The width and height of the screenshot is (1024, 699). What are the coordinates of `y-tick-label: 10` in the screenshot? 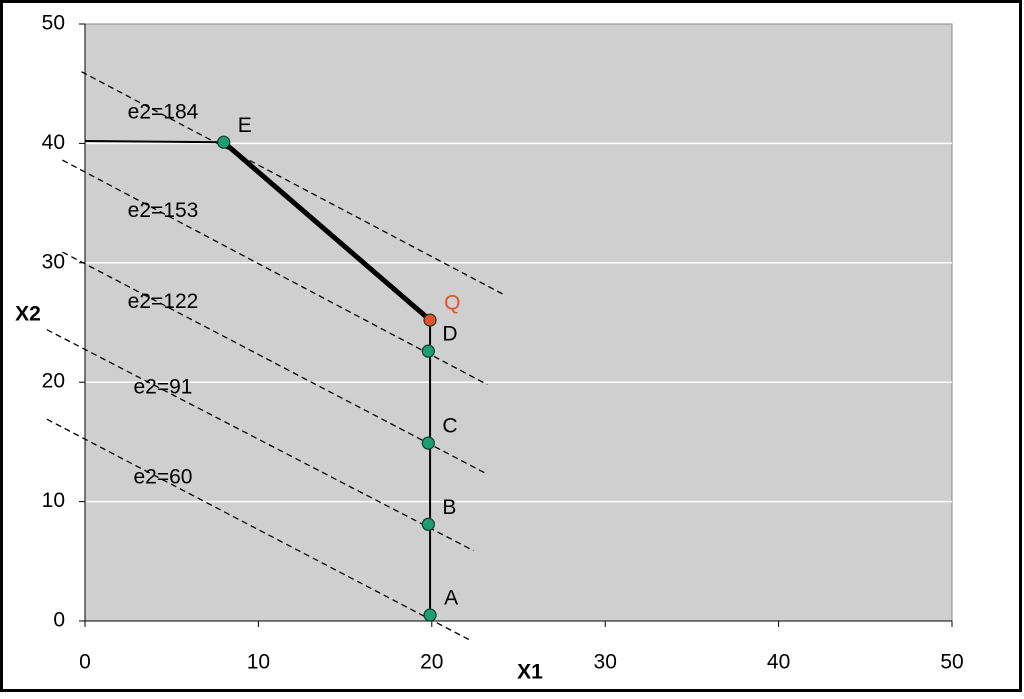 It's located at (53, 500).